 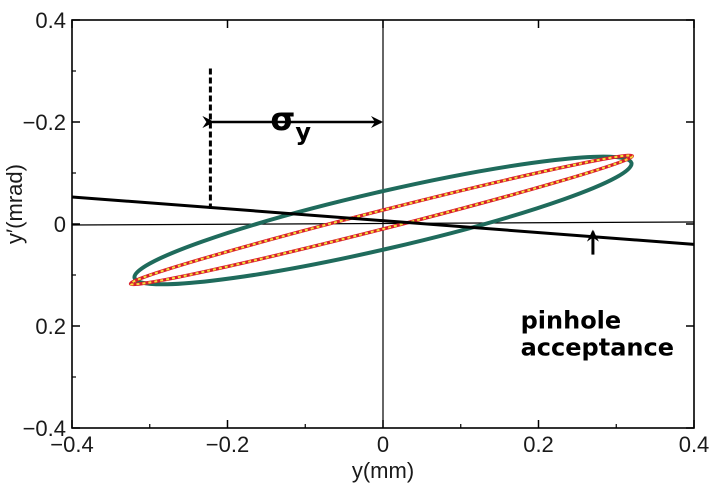 I want to click on pinhole-annotation-line-1: pinhole, so click(x=571, y=321).